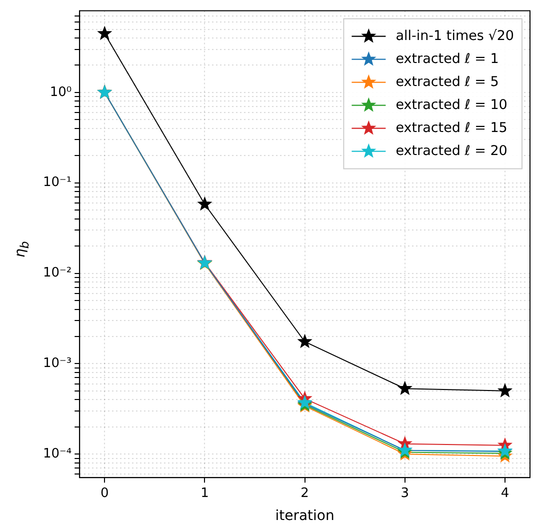 This screenshot has height=531, width=538. Describe the element at coordinates (61, 92) in the screenshot. I see `y-tick-label: 10⁰` at that location.